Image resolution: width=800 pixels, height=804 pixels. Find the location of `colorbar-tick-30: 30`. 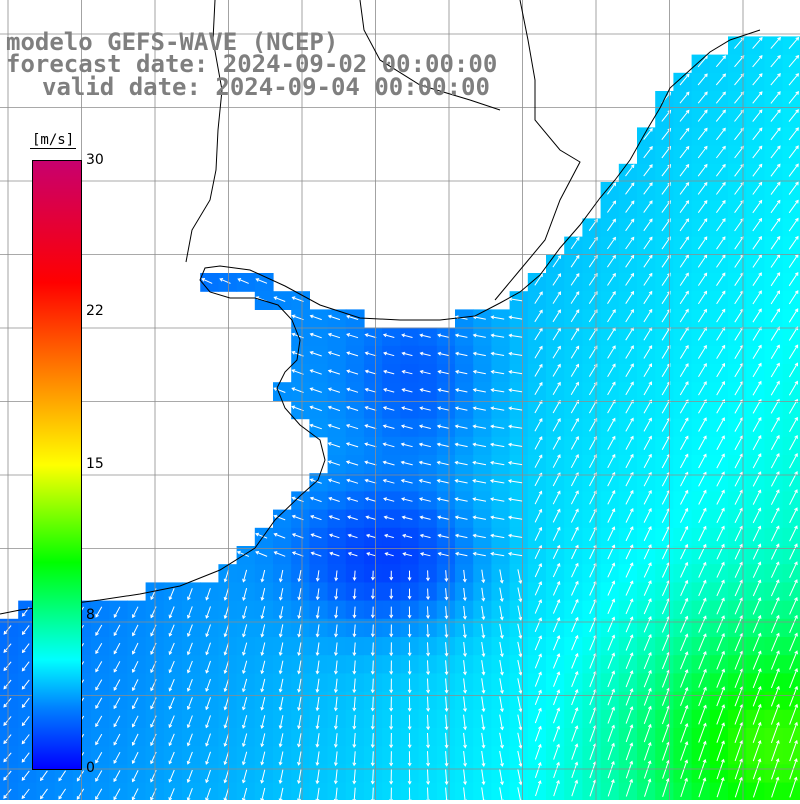

colorbar-tick-30: 30 is located at coordinates (95, 160).